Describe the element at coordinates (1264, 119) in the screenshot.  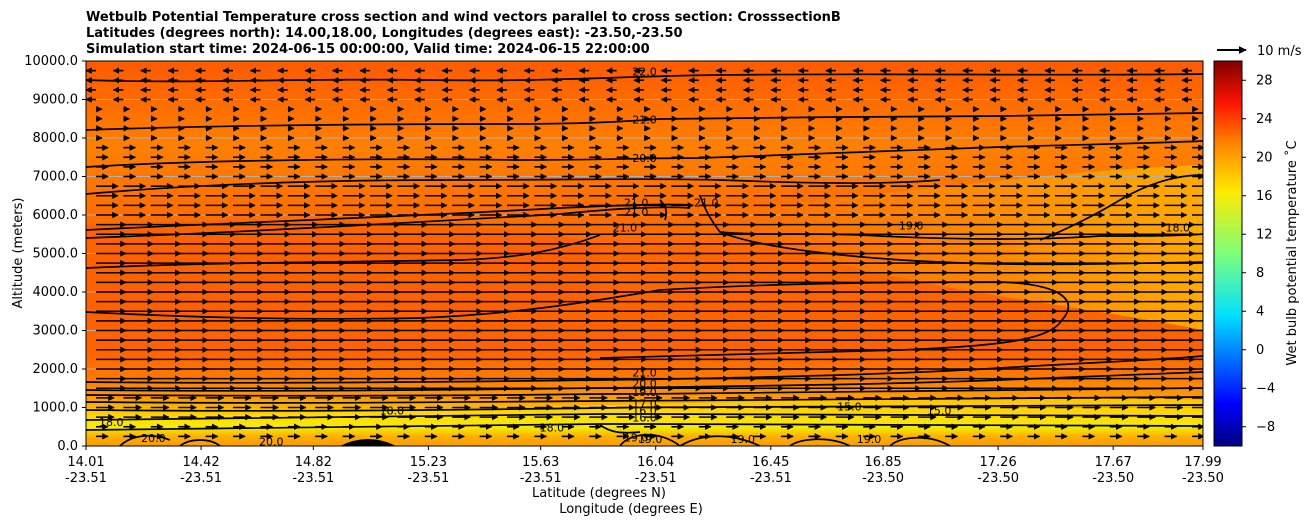
I see `colorbar-tick-label: 24` at that location.